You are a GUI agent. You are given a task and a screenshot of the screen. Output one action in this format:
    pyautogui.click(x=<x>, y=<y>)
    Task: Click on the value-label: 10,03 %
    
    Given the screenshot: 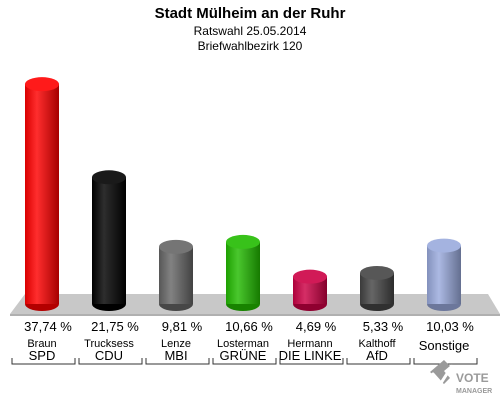 What is the action you would take?
    pyautogui.click(x=450, y=326)
    